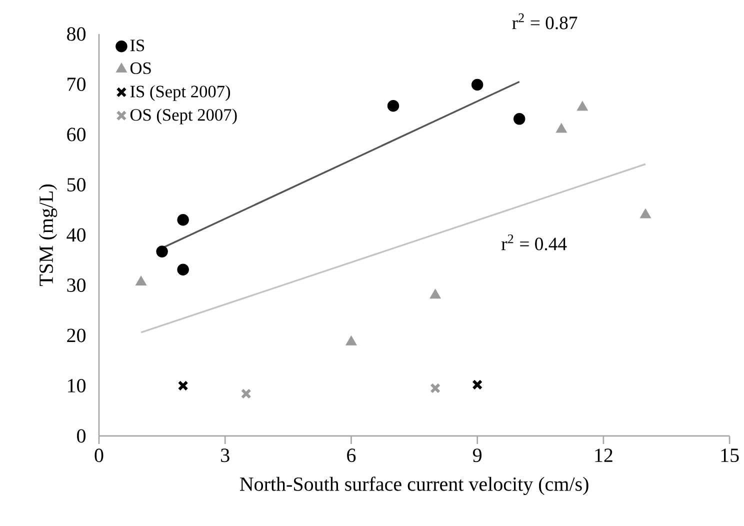  What do you see at coordinates (76, 135) in the screenshot?
I see `y-tick-label: 60` at bounding box center [76, 135].